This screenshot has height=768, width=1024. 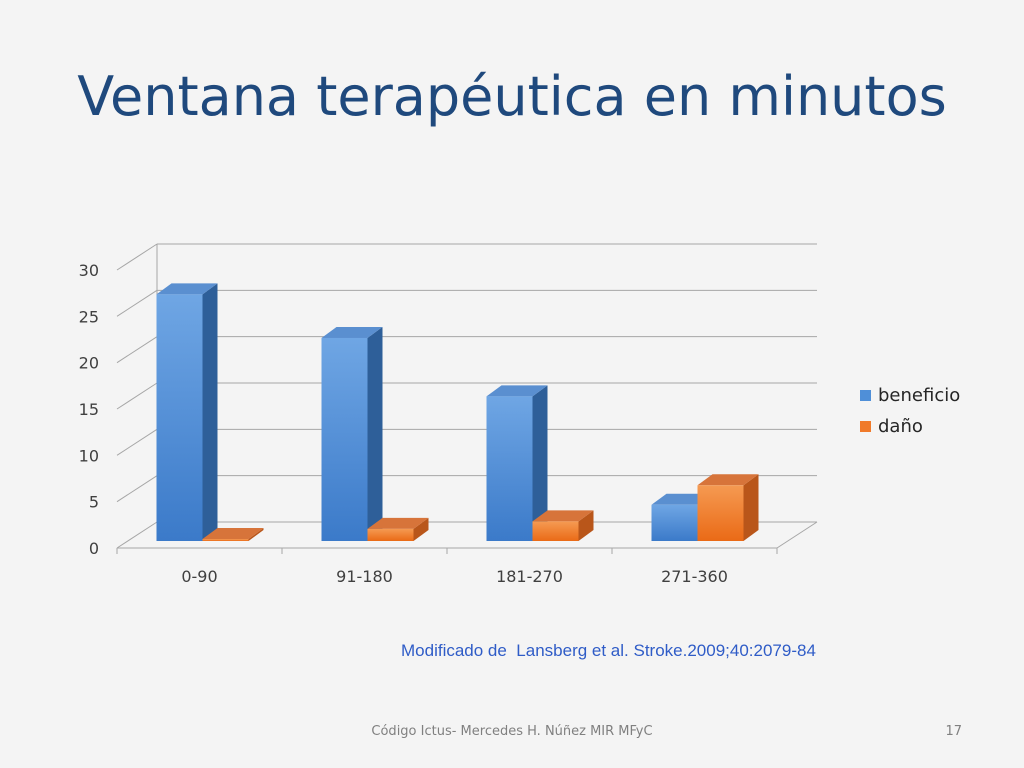 What do you see at coordinates (89, 409) in the screenshot?
I see `y-tick-label: 15` at bounding box center [89, 409].